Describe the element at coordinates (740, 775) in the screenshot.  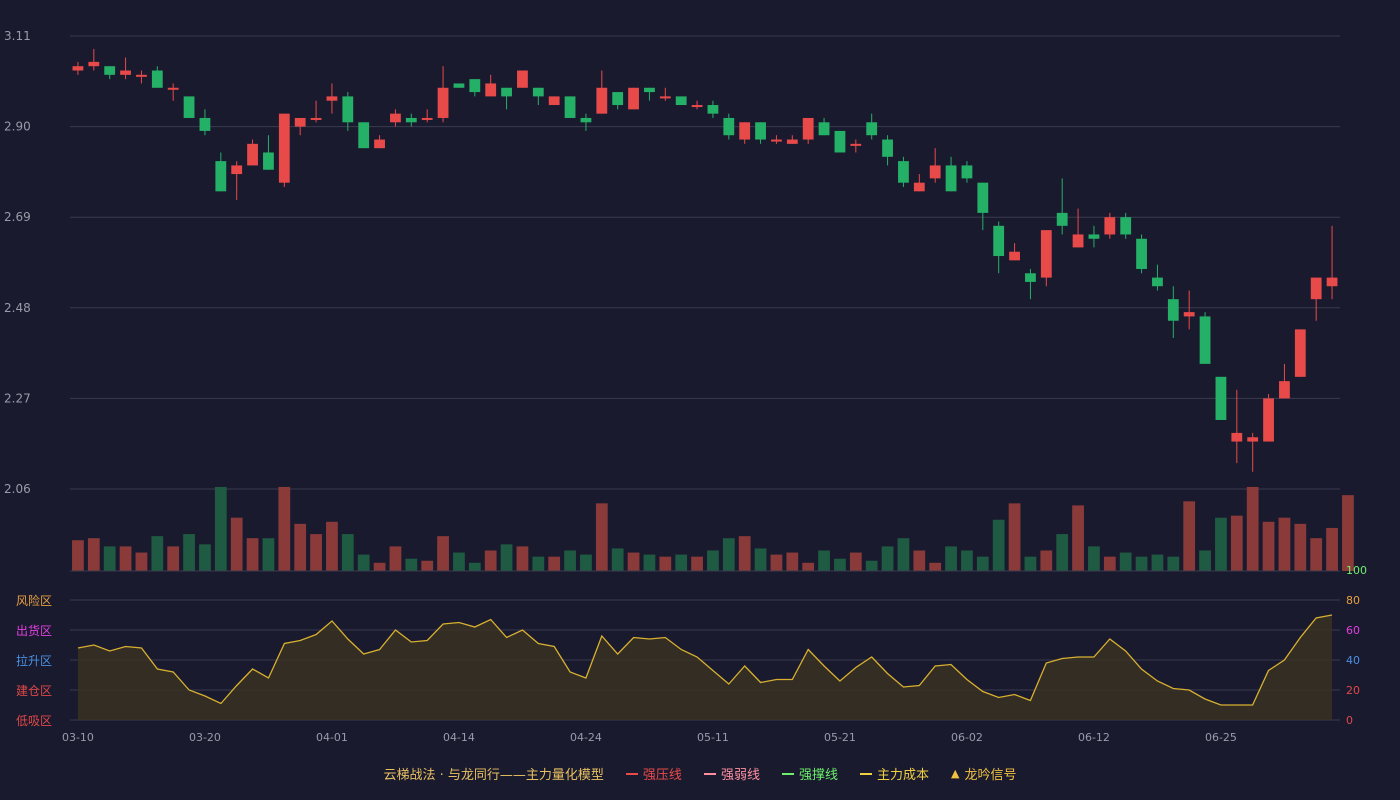
I see `legend-label: 强弱线` at that location.